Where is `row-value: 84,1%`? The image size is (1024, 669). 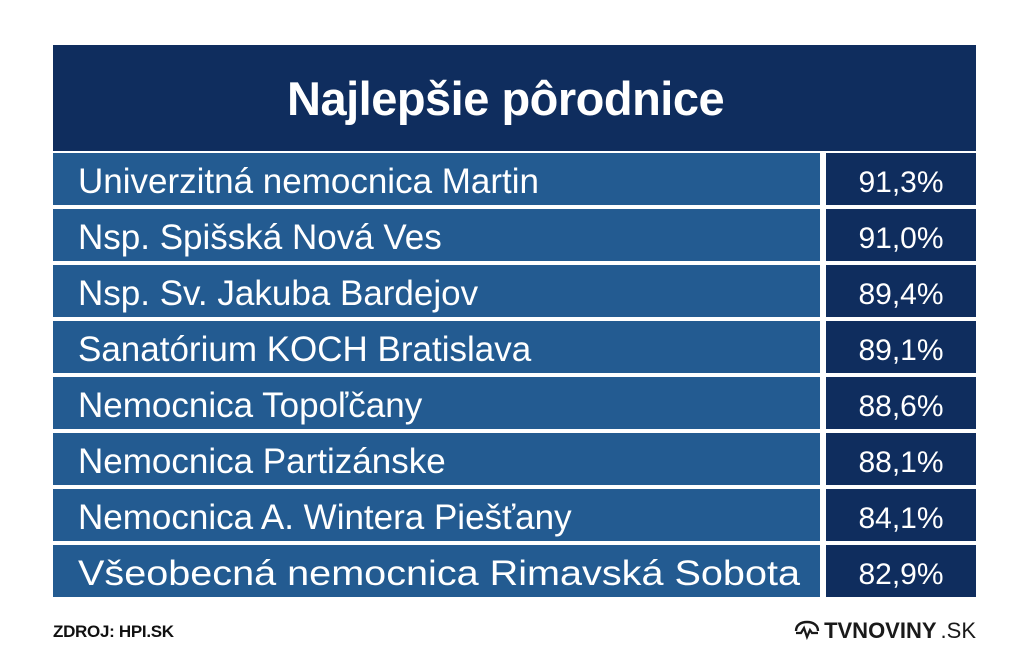
row-value: 84,1% is located at coordinates (900, 518).